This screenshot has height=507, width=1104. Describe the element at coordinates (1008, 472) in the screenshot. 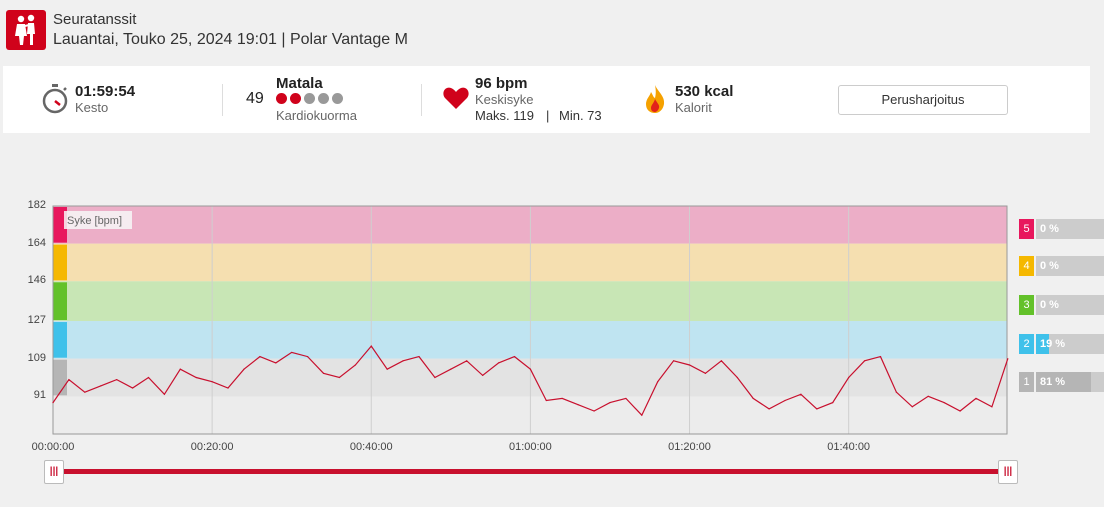

I see `range-end-handle: |||` at that location.